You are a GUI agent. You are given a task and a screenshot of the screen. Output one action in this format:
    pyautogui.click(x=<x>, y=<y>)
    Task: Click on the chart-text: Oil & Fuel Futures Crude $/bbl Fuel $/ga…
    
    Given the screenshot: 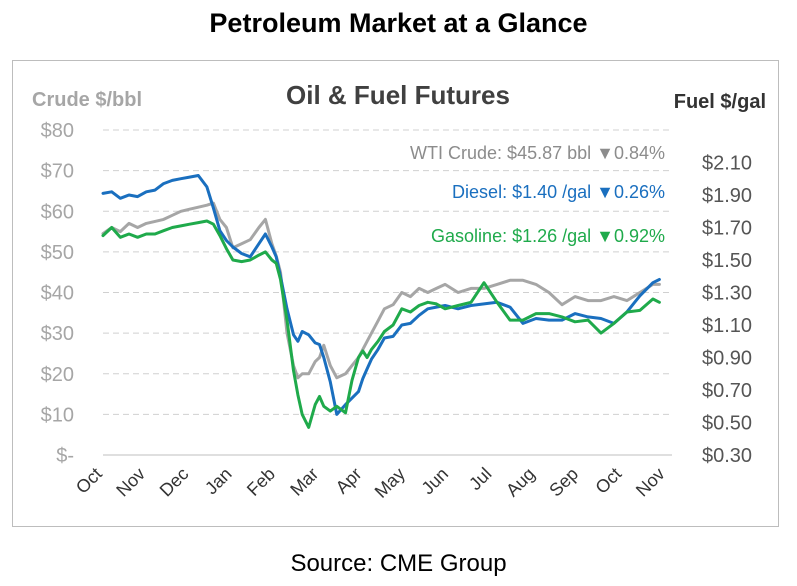 What is the action you would take?
    pyautogui.click(x=399, y=96)
    